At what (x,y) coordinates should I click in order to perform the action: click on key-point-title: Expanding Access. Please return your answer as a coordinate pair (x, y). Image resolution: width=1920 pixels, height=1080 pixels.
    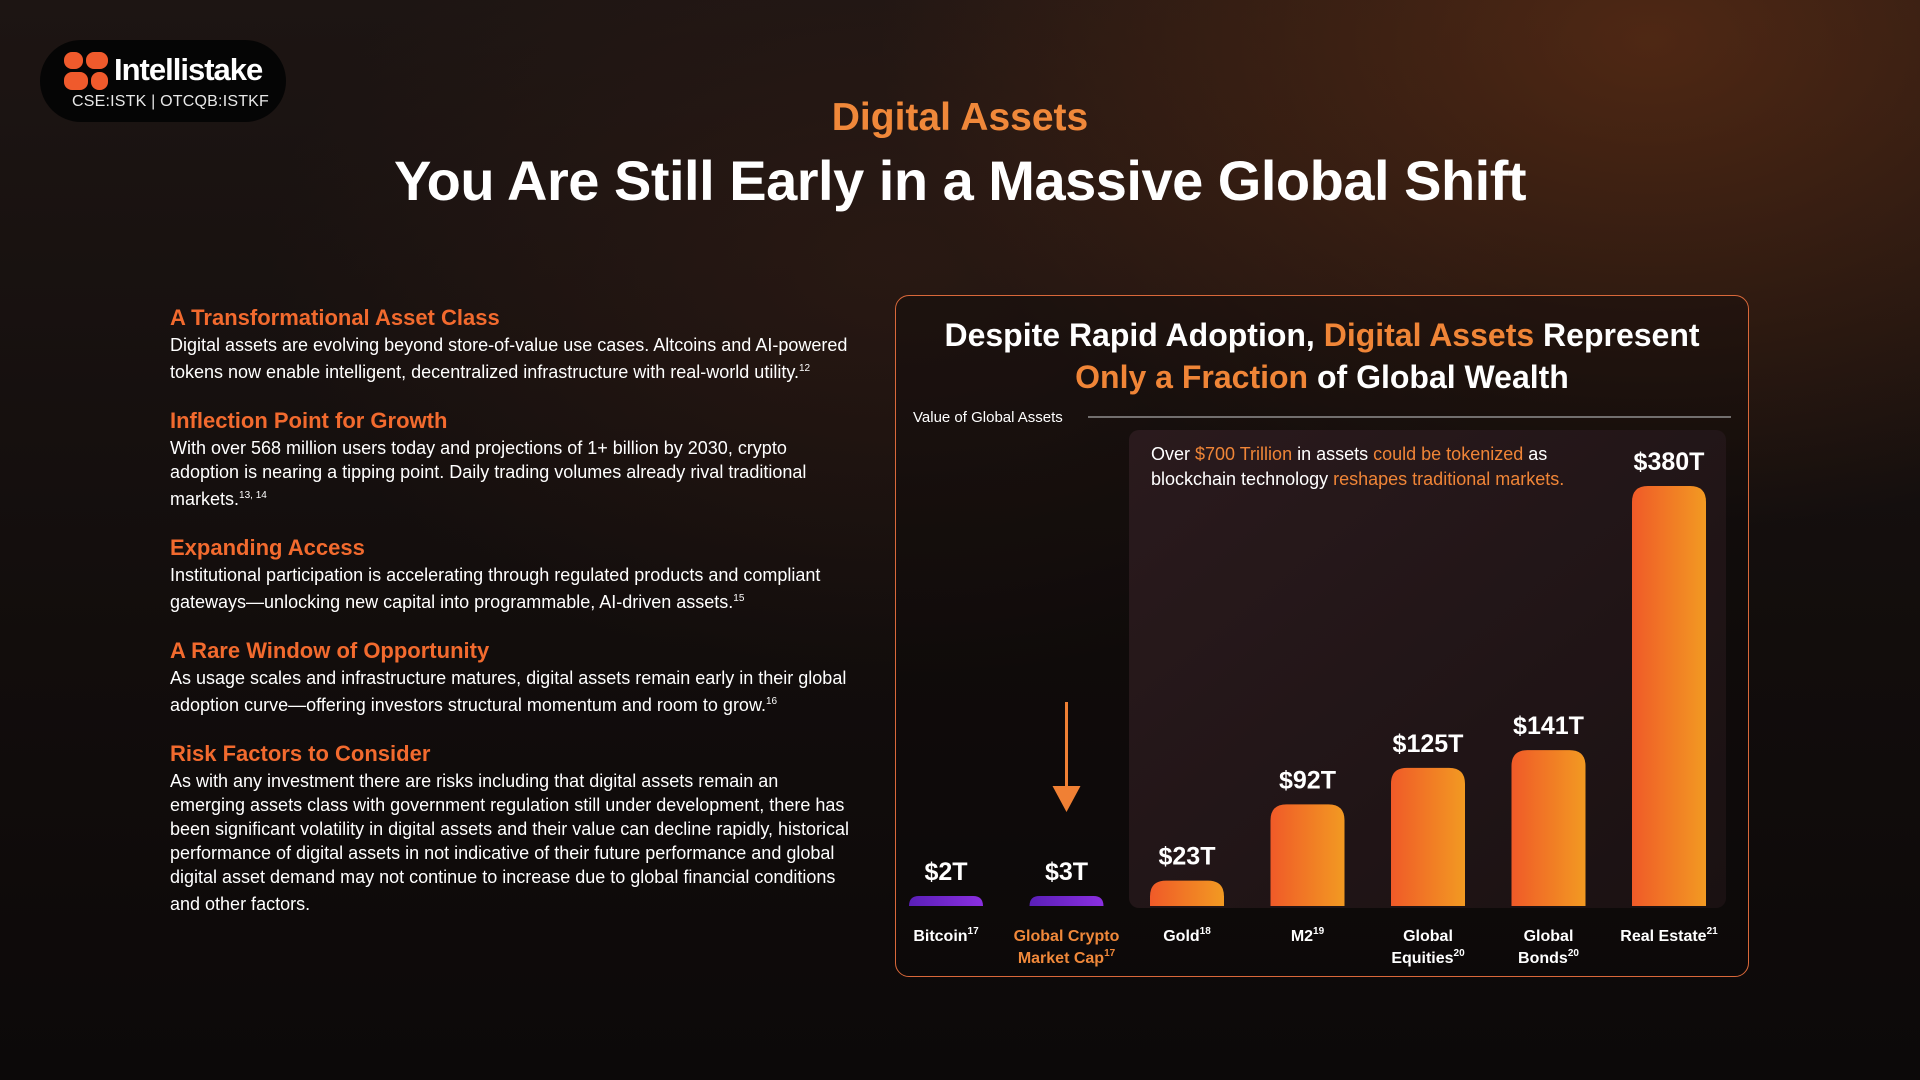
    Looking at the image, I should click on (267, 547).